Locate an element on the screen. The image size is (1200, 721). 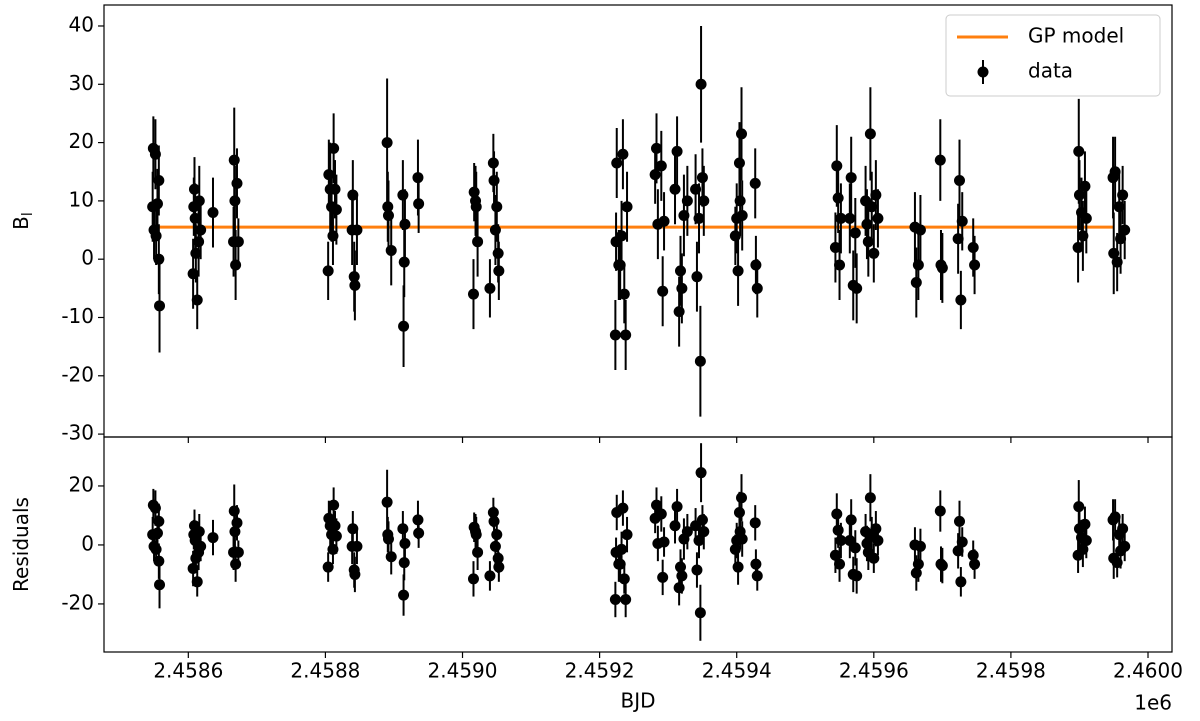
y-tick-label: 0 is located at coordinates (87, 258).